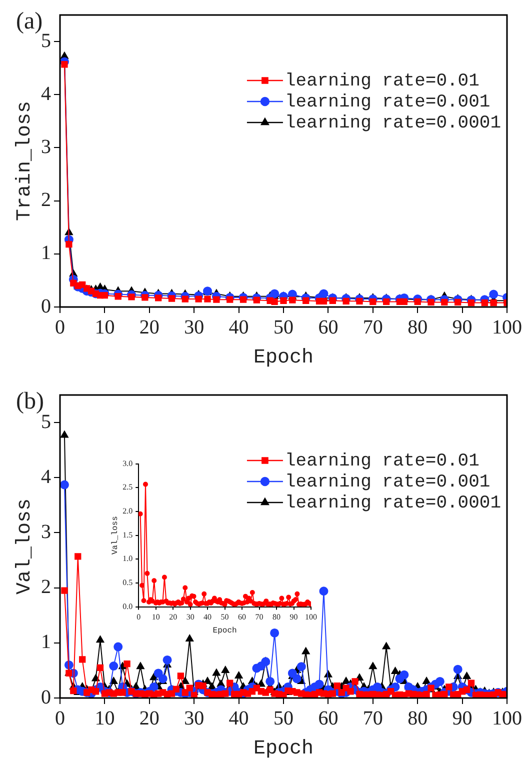 The width and height of the screenshot is (525, 766). What do you see at coordinates (127, 511) in the screenshot?
I see `y-tick-label: 2.0` at bounding box center [127, 511].